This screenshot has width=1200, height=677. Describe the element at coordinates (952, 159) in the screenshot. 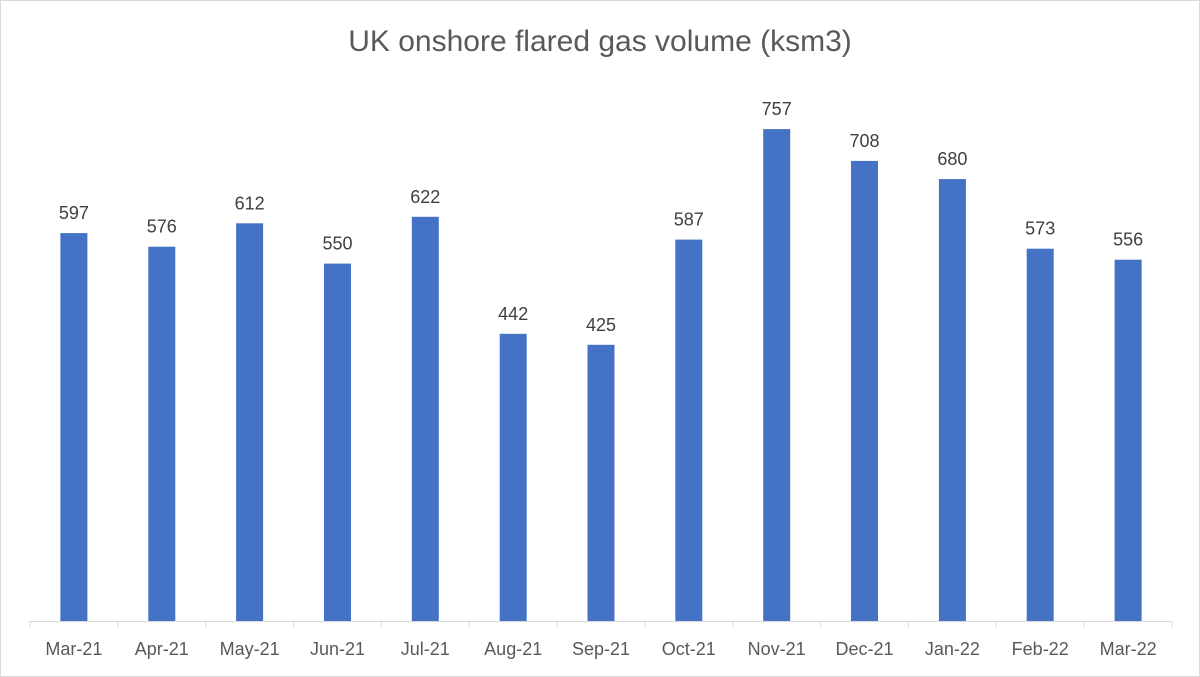

I see `data-label-jan-22: 680` at that location.